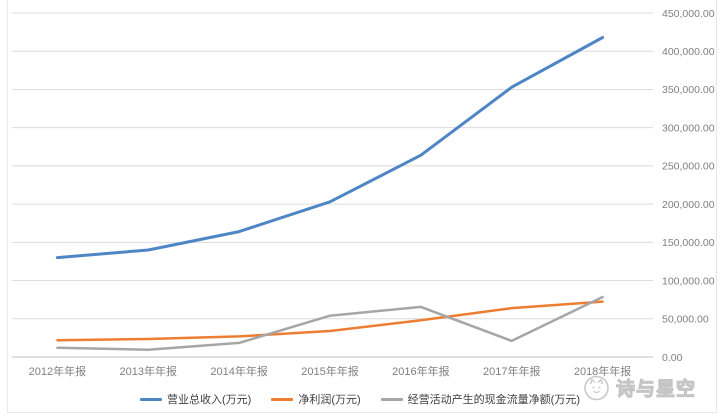 This screenshot has width=720, height=417. I want to click on y-tick-label: 300,000.00, so click(688, 128).